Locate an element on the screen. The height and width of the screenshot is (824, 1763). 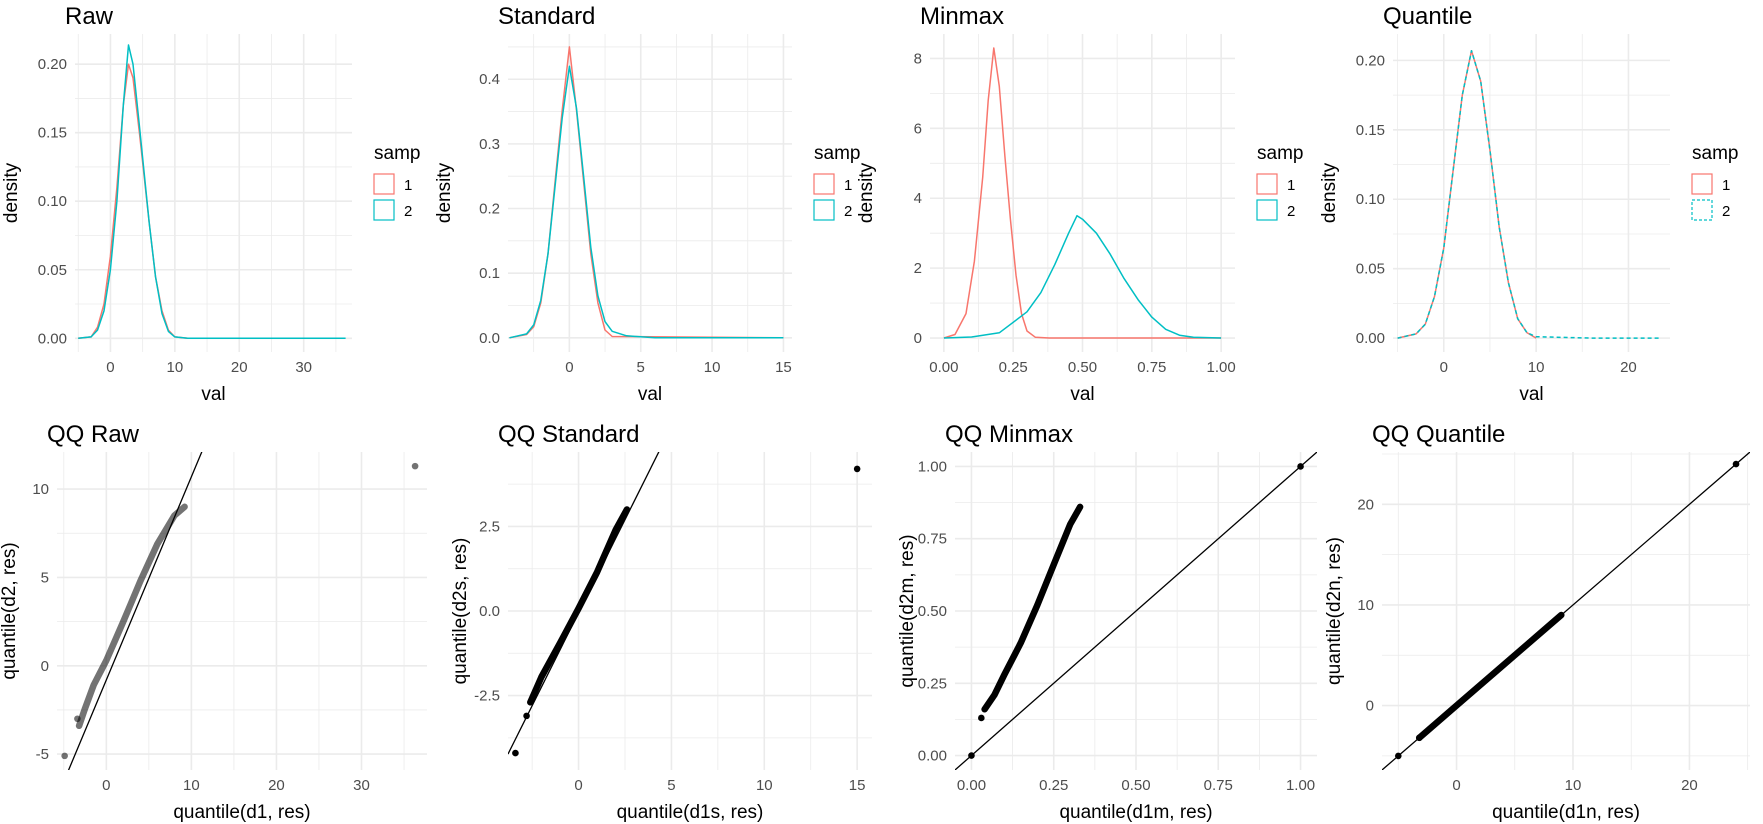
y-axis-label: quantile(d2m, res) is located at coordinates (907, 610).